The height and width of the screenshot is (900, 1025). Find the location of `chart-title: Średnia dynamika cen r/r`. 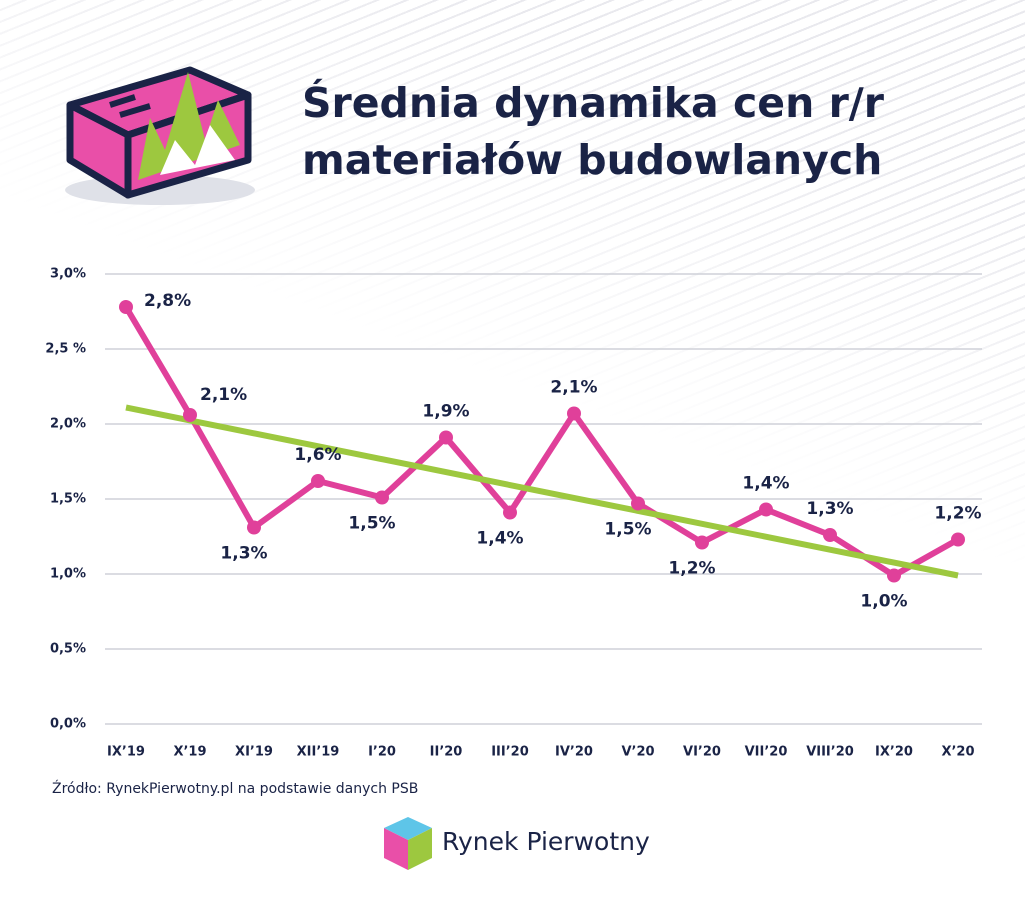

chart-title: Średnia dynamika cen r/r is located at coordinates (593, 103).